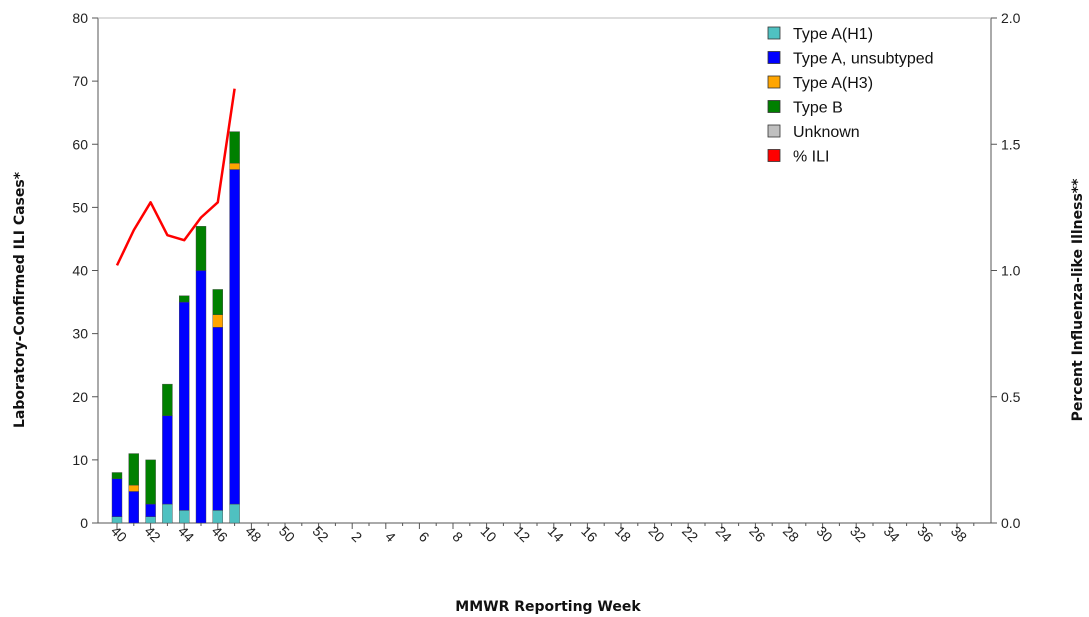 Image resolution: width=1089 pixels, height=617 pixels. Describe the element at coordinates (656, 534) in the screenshot. I see `x-tick-label: 20` at that location.